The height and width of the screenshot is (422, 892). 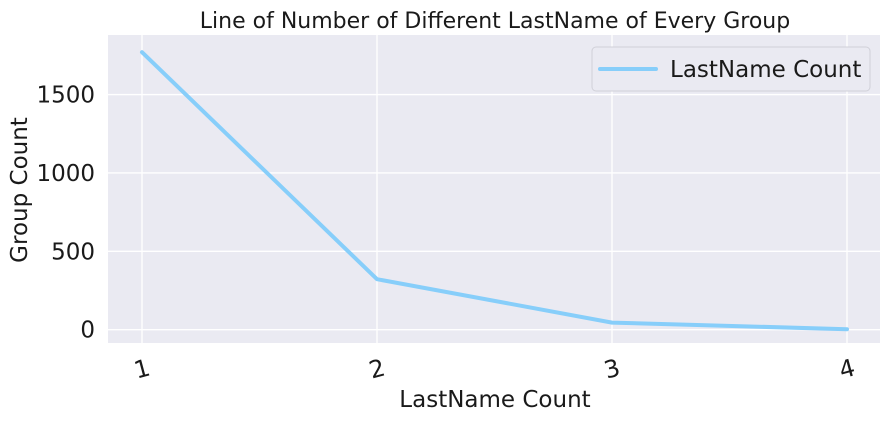 What do you see at coordinates (65, 96) in the screenshot?
I see `y-tick-label: 1500` at bounding box center [65, 96].